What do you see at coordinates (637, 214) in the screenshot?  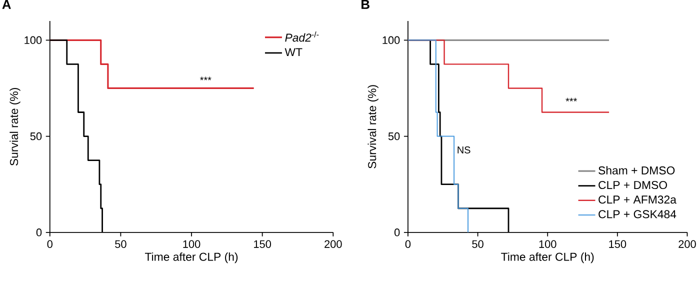 I see `legend-label: CLP + GSK484` at bounding box center [637, 214].